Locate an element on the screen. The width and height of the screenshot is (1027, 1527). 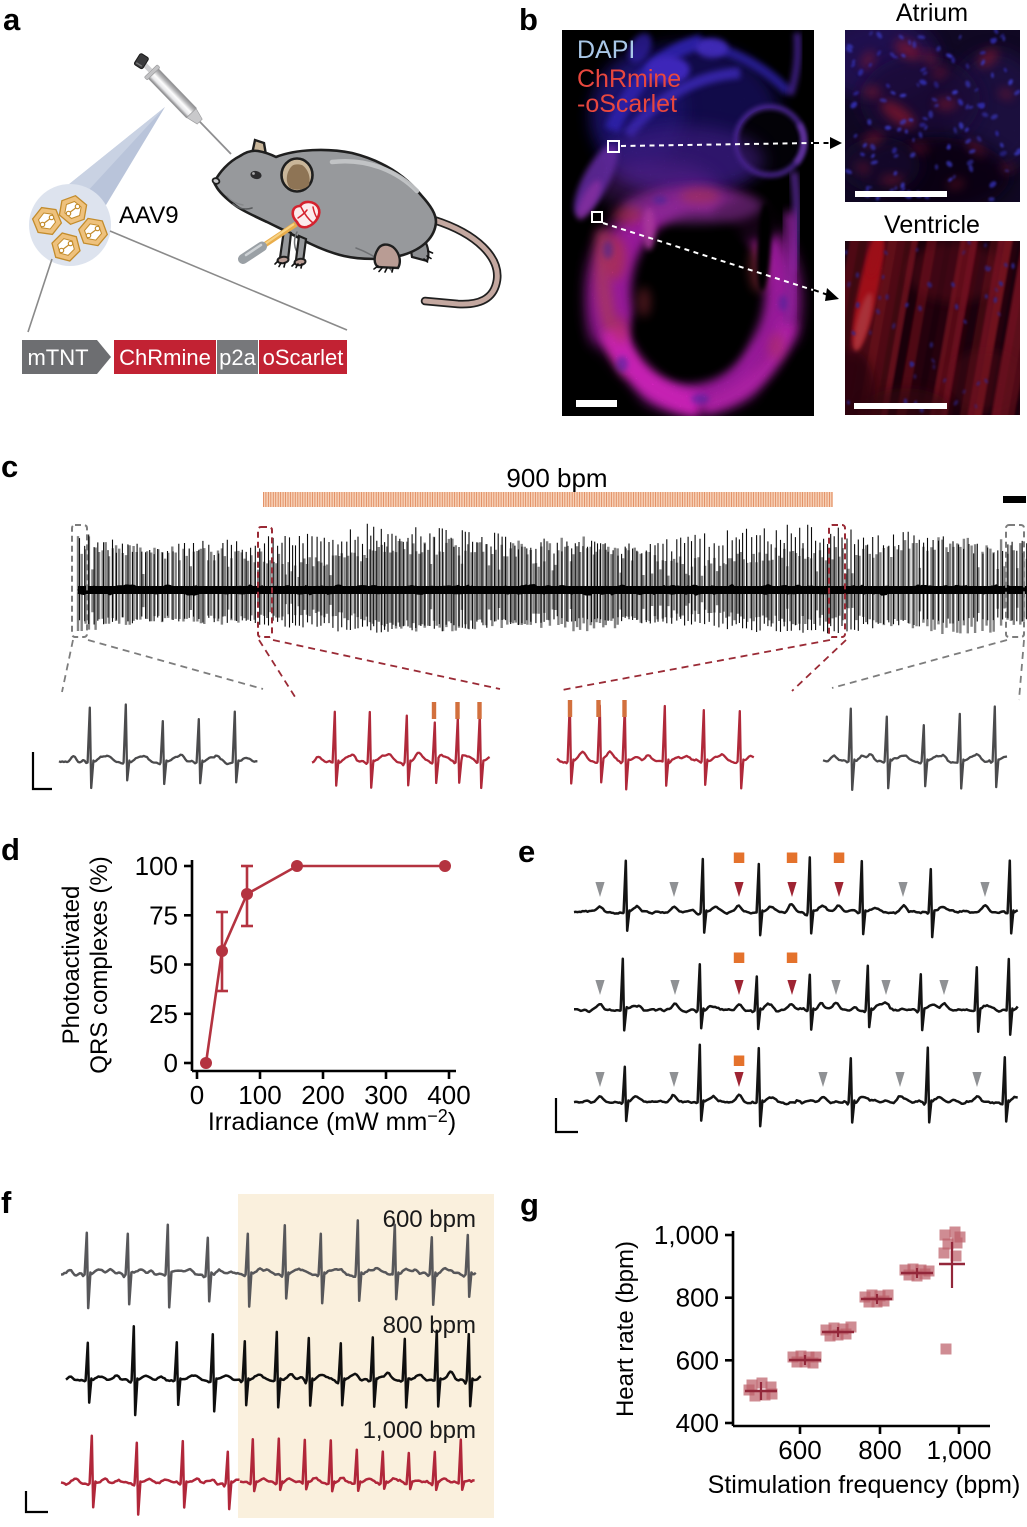
svg-text: p2a is located at coordinates (237, 357).